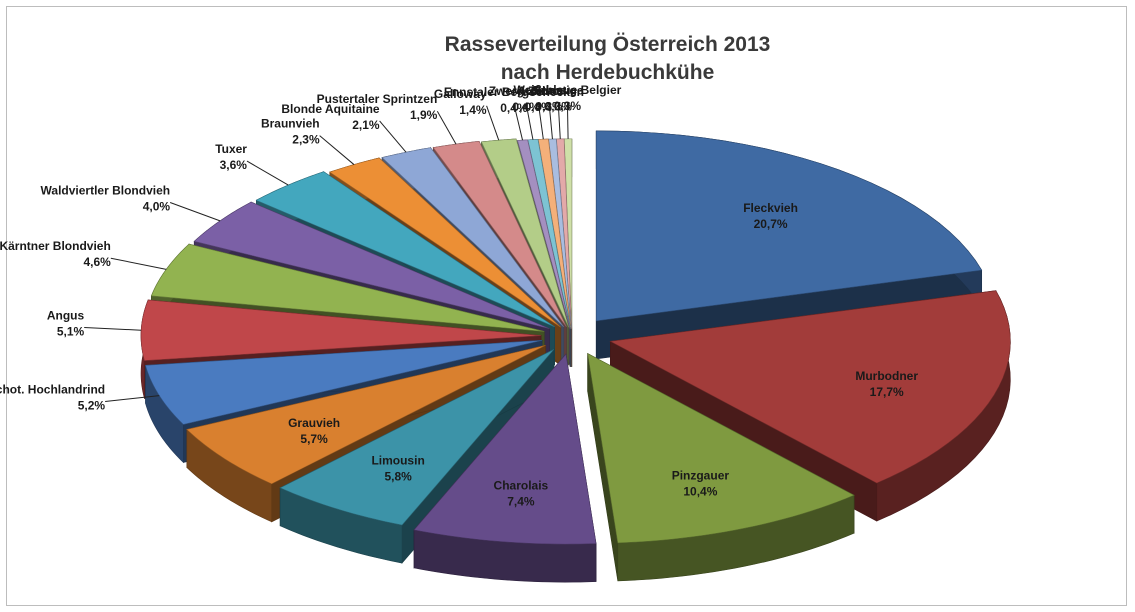 This screenshot has height=612, width=1135. I want to click on slice-value-label: 20,7%, so click(771, 224).